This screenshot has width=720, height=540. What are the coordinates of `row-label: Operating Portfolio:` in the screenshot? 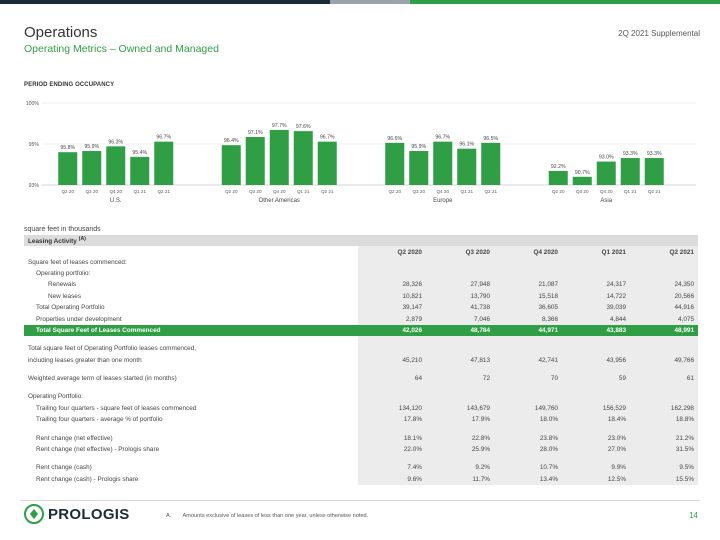 It's located at (56, 397).